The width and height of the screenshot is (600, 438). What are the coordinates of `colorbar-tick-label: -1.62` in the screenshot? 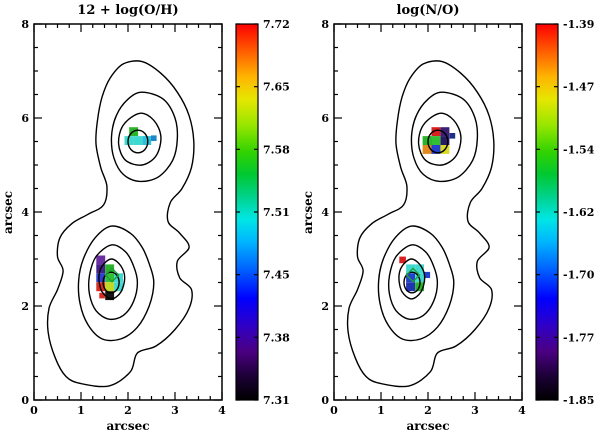 It's located at (578, 212).